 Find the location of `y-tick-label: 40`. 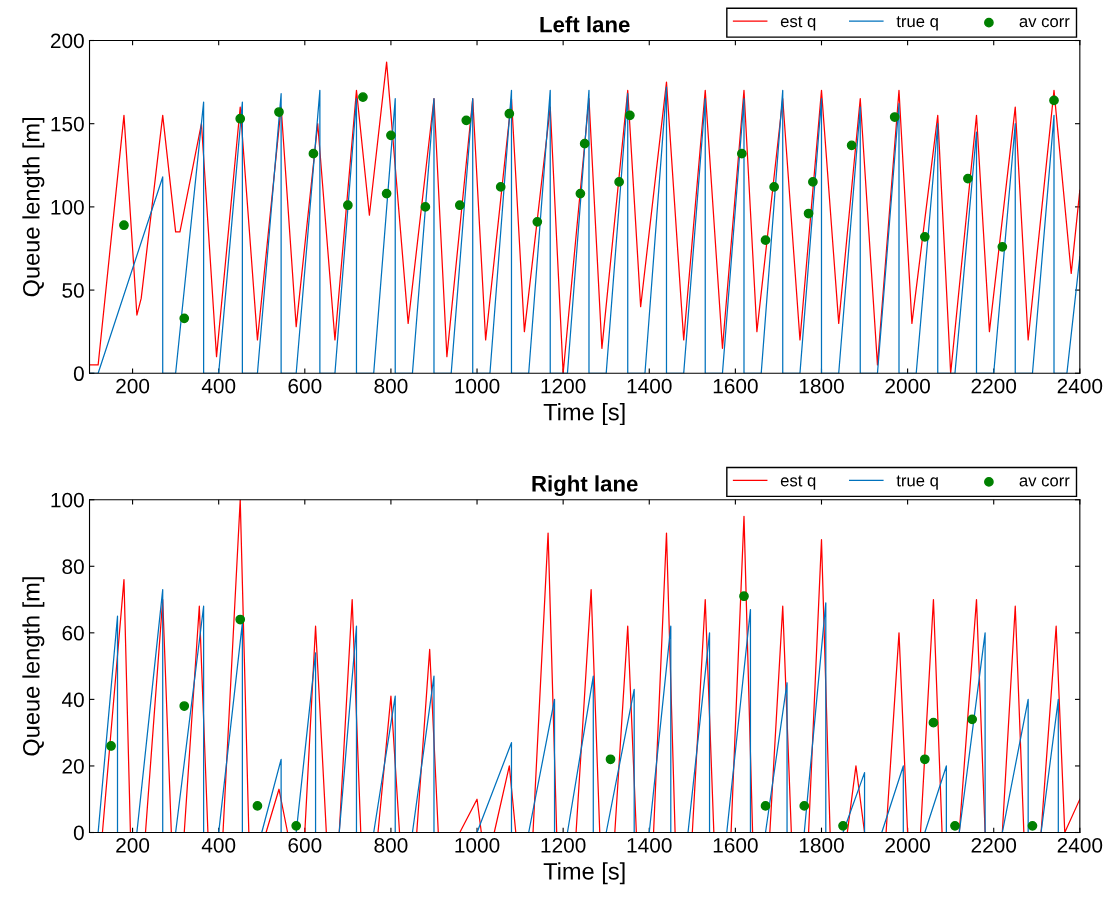

y-tick-label: 40 is located at coordinates (72, 700).